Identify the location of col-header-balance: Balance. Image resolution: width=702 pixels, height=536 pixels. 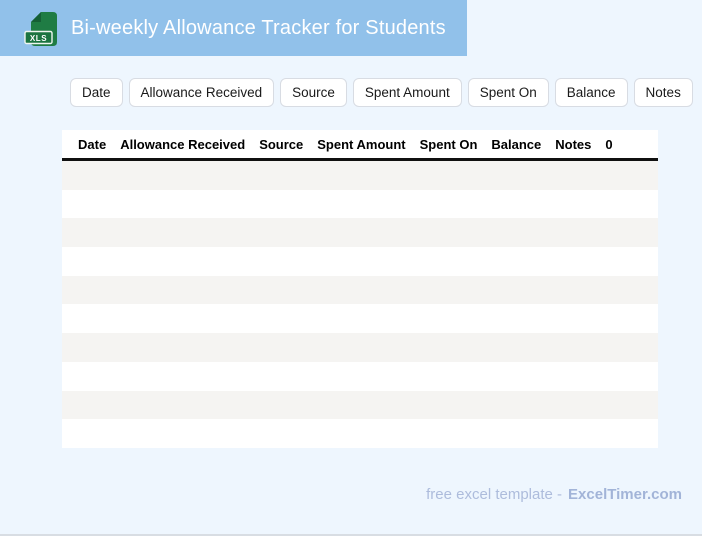
(516, 144).